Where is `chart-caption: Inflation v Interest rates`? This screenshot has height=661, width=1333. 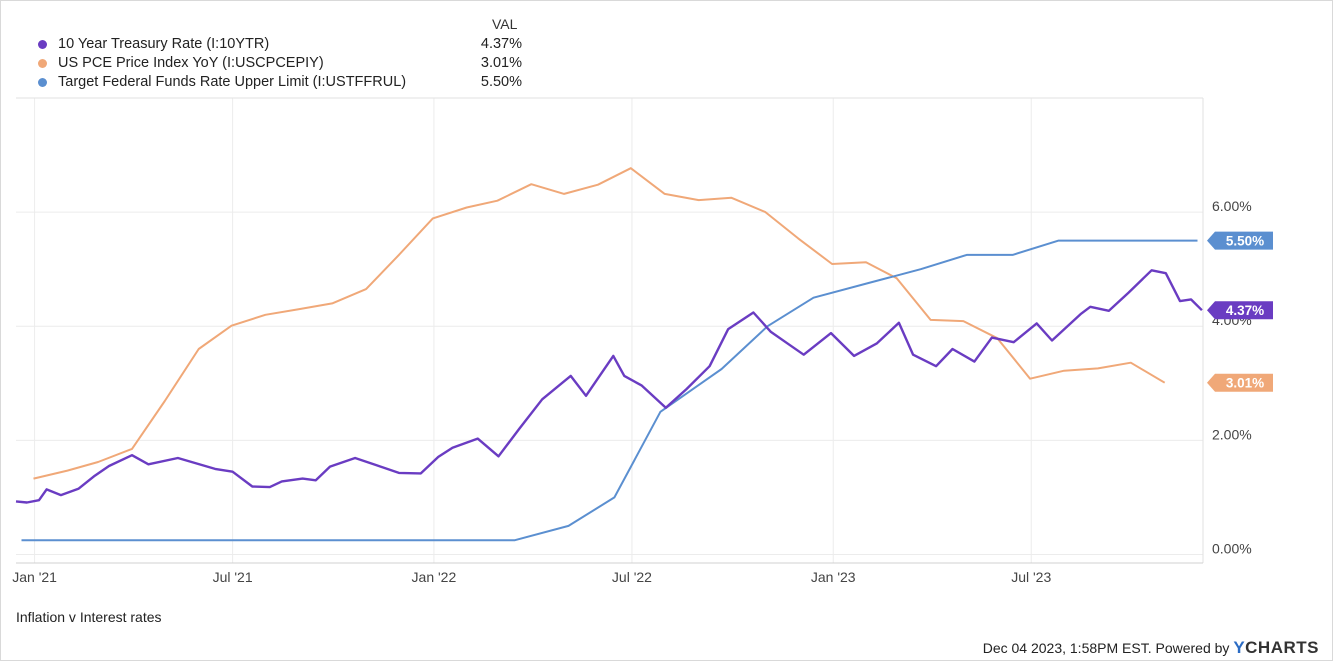
chart-caption: Inflation v Interest rates is located at coordinates (89, 617).